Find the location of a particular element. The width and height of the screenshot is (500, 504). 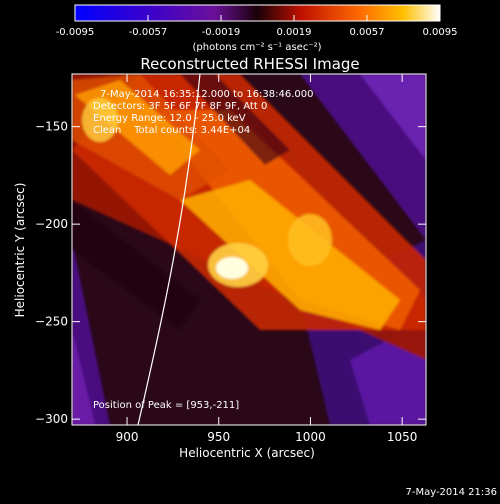

image-title: Reconstructed RHESSI Image is located at coordinates (249, 64).